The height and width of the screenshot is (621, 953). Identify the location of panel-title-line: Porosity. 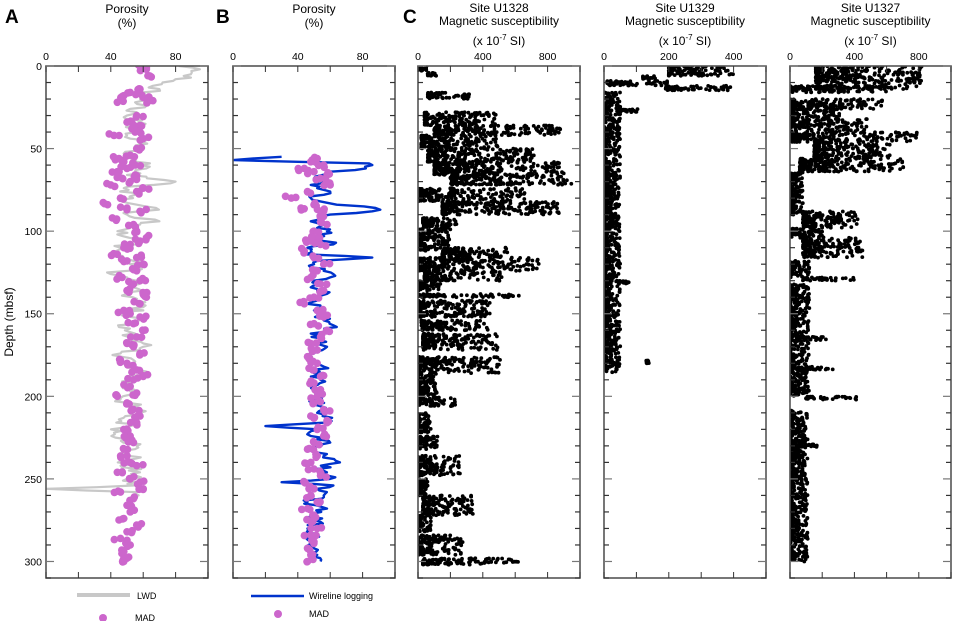
(126, 9).